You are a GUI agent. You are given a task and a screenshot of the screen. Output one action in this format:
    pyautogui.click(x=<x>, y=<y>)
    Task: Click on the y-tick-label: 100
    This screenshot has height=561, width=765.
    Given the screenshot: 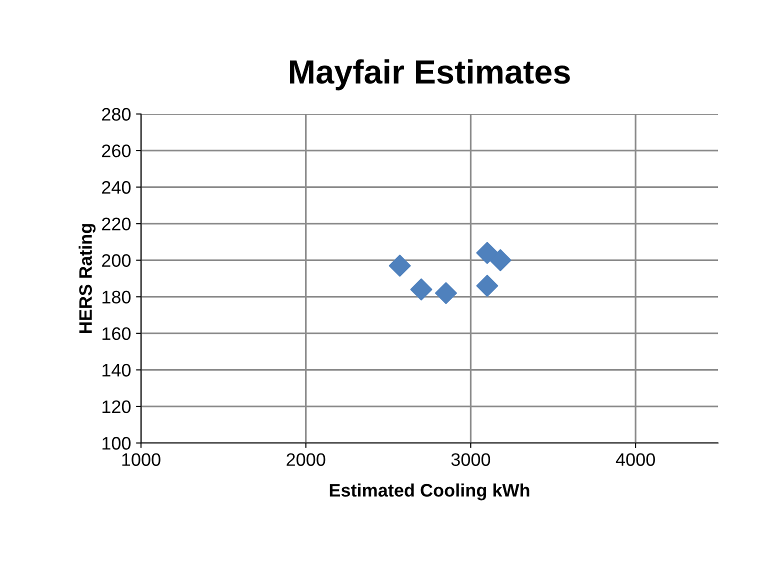 What is the action you would take?
    pyautogui.click(x=116, y=443)
    